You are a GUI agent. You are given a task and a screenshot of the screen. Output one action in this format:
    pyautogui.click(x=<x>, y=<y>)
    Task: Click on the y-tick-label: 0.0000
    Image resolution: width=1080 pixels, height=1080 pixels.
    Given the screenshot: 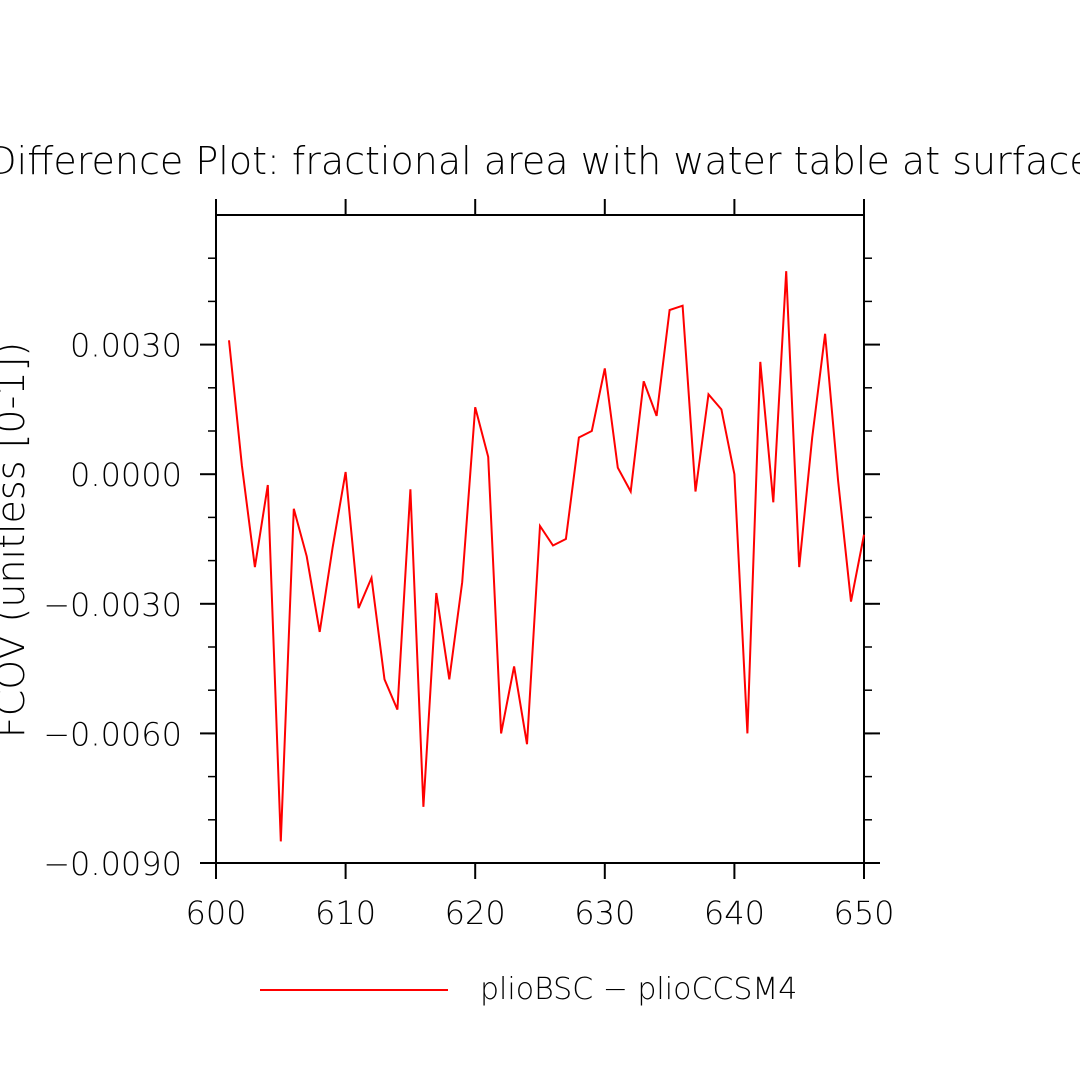 What is the action you would take?
    pyautogui.click(x=126, y=475)
    